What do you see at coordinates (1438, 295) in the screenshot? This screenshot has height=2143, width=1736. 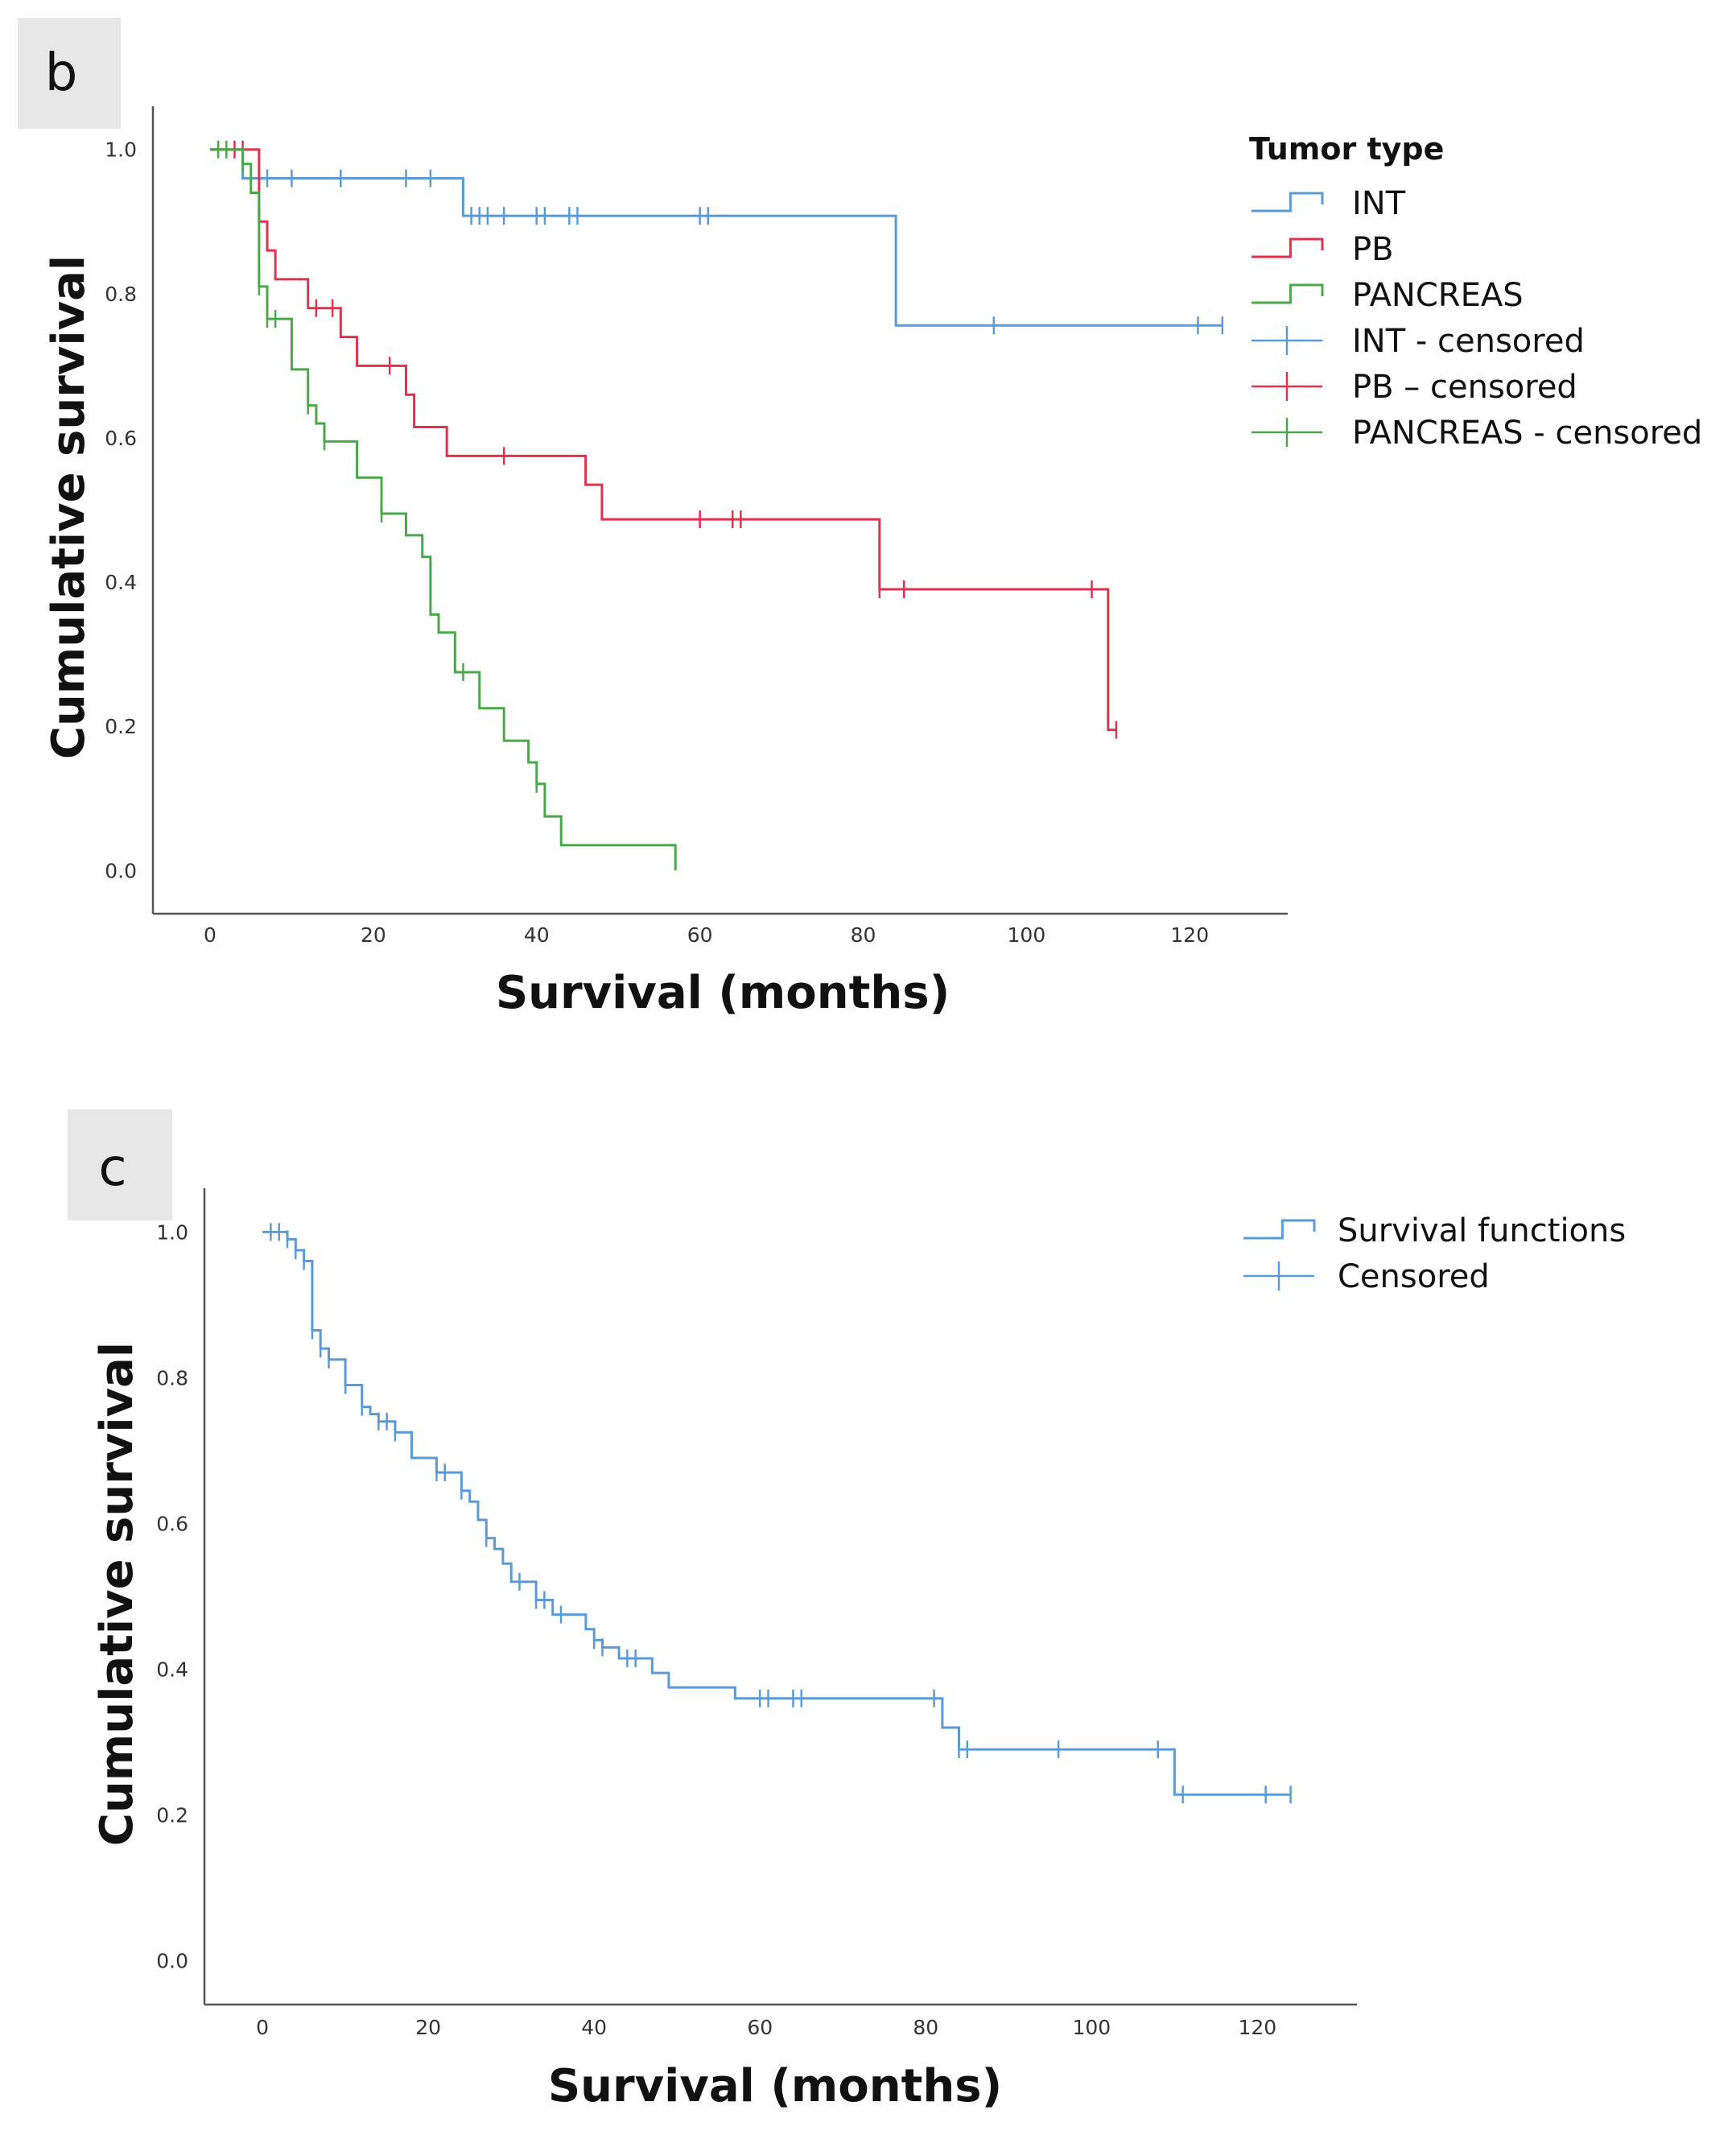 I see `legend-label: PANCREAS` at bounding box center [1438, 295].